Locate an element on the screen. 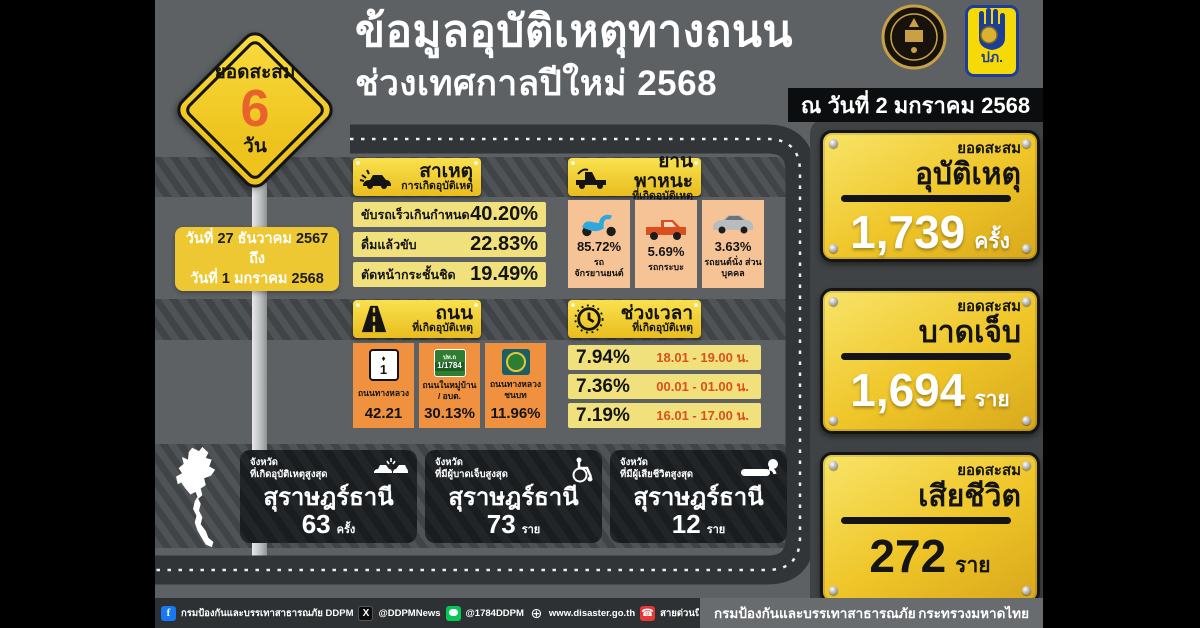  vehicles-title: ยานพาหนะ is located at coordinates (663, 171).